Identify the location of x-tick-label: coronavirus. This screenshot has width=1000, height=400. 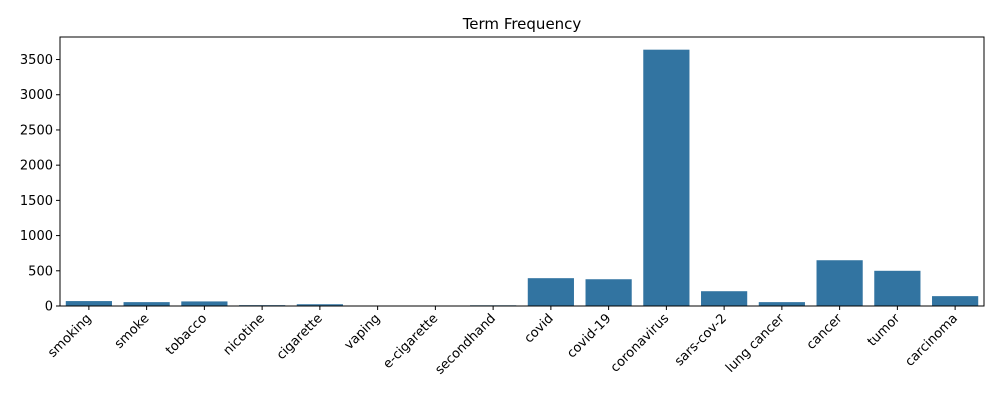
(640, 343).